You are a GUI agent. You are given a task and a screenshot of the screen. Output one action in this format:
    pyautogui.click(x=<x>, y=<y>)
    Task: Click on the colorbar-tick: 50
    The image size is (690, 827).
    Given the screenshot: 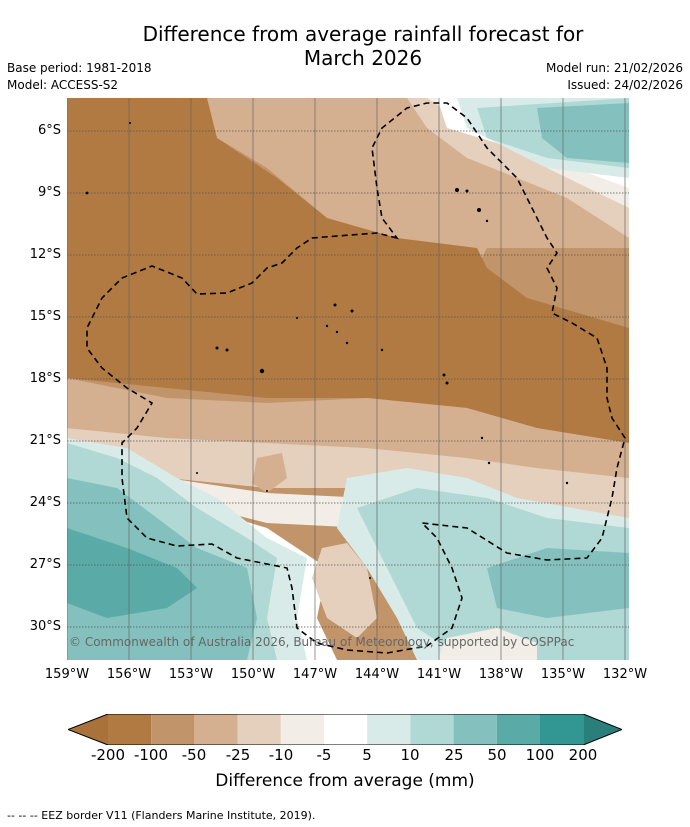 What is the action you would take?
    pyautogui.click(x=497, y=755)
    